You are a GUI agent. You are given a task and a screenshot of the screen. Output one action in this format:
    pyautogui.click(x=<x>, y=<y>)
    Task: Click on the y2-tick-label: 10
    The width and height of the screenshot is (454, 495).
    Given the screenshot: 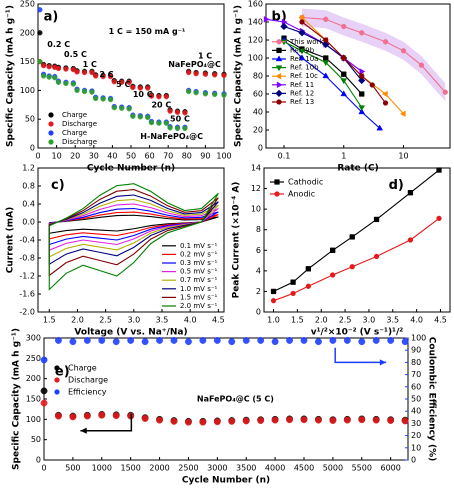 What is the action you would take?
    pyautogui.click(x=416, y=447)
    